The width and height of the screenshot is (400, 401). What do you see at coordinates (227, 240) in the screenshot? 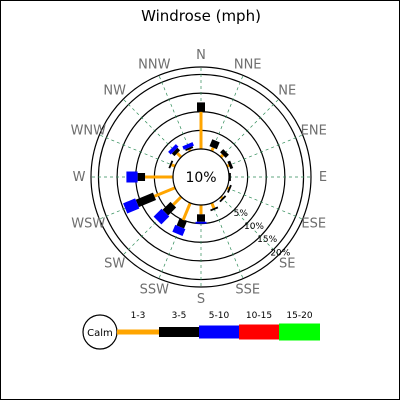
I see `grid-spoke-sse` at bounding box center [227, 240].